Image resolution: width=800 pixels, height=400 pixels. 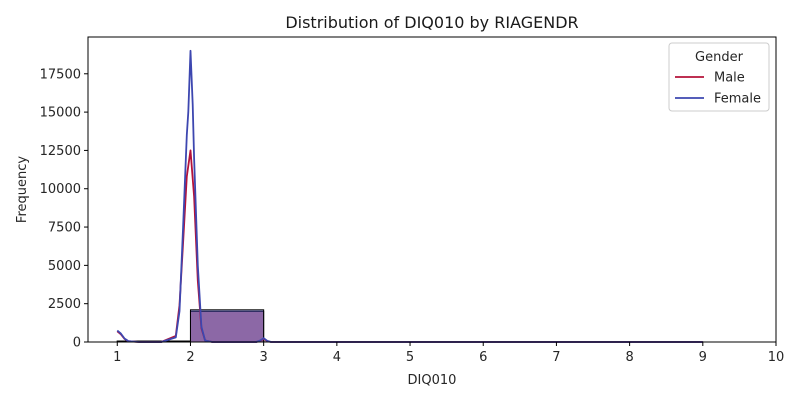 I want to click on x-tick-label: 6, so click(x=483, y=357).